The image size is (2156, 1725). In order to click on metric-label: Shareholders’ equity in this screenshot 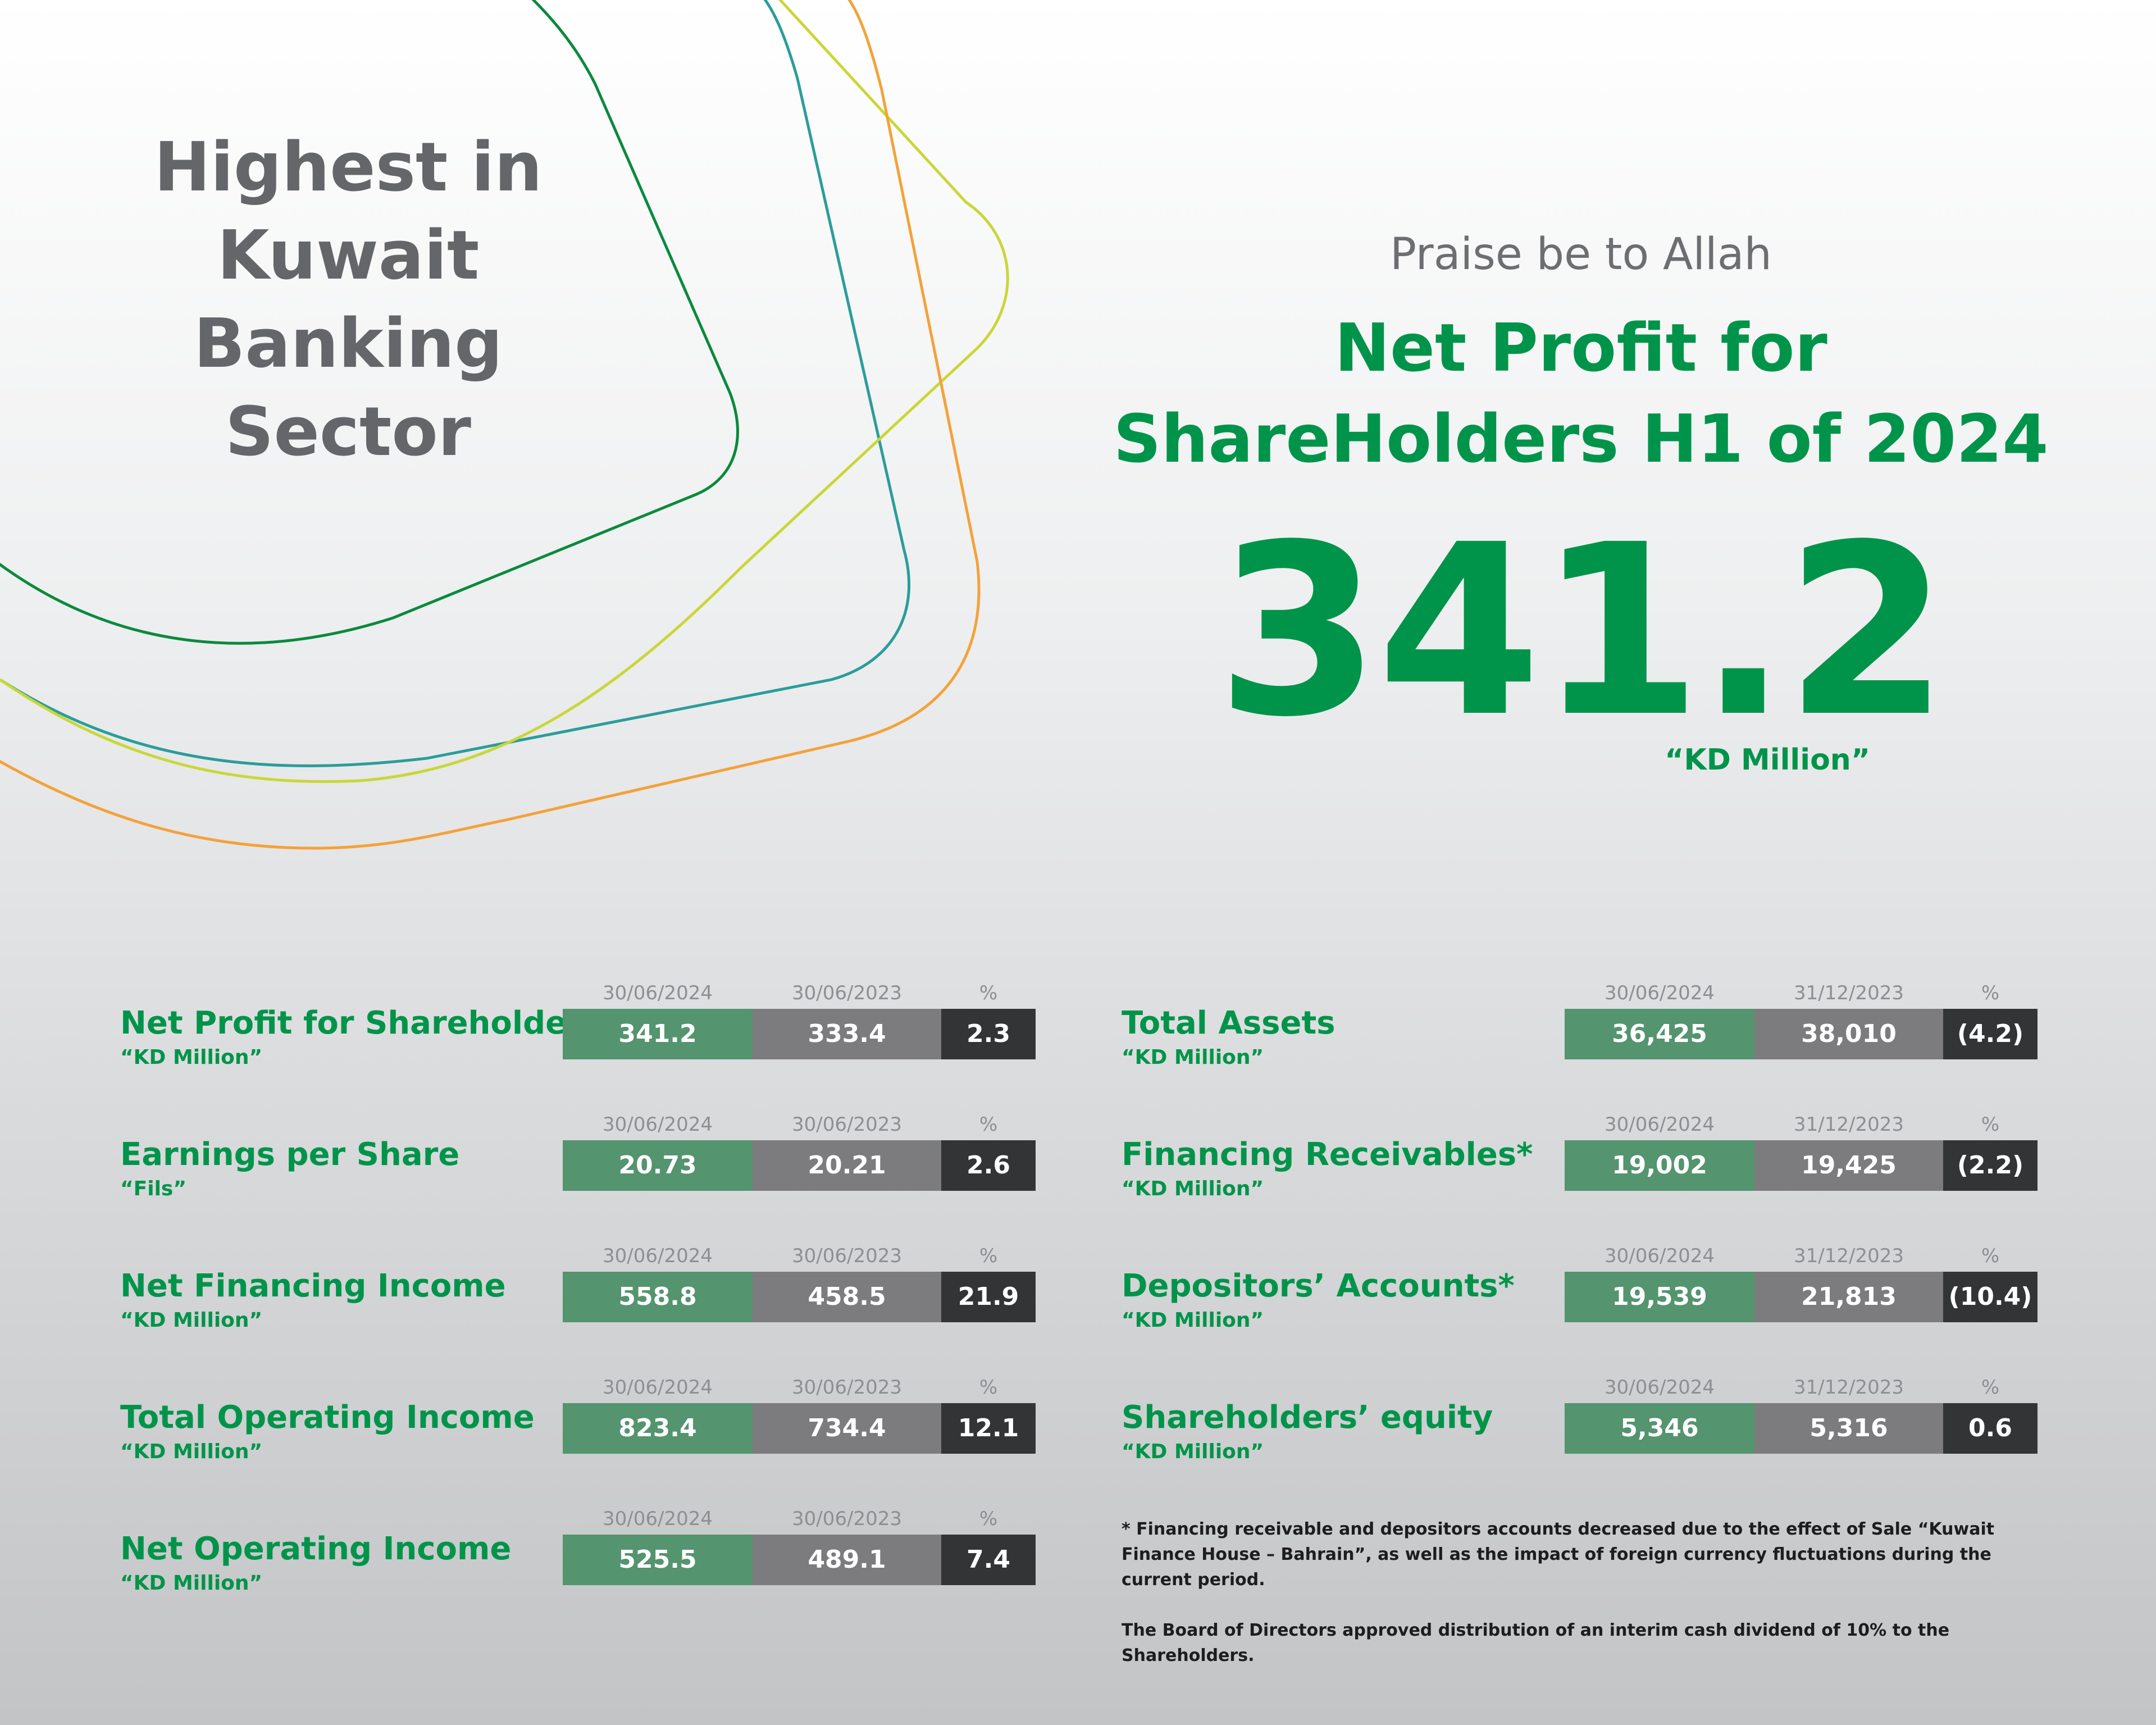, I will do `click(1307, 1417)`.